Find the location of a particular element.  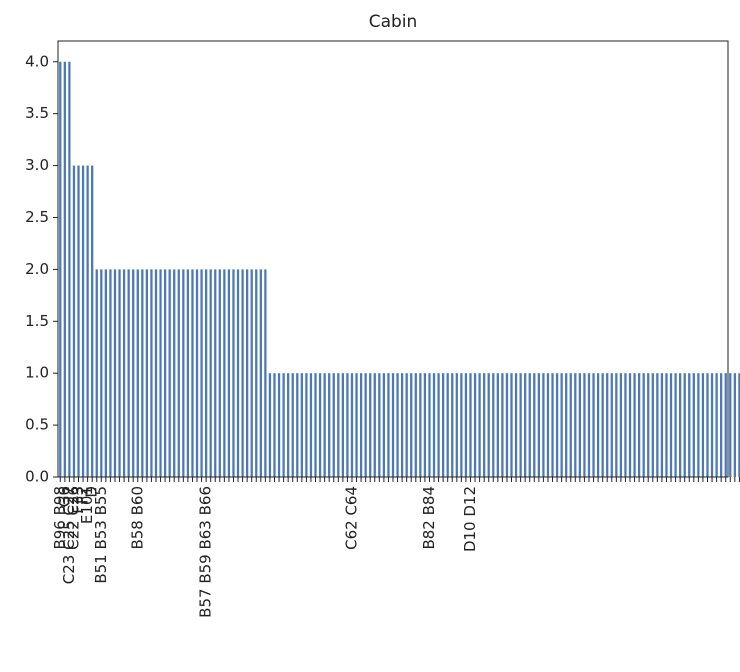

y-tick-label: 0.0 is located at coordinates (37, 477).